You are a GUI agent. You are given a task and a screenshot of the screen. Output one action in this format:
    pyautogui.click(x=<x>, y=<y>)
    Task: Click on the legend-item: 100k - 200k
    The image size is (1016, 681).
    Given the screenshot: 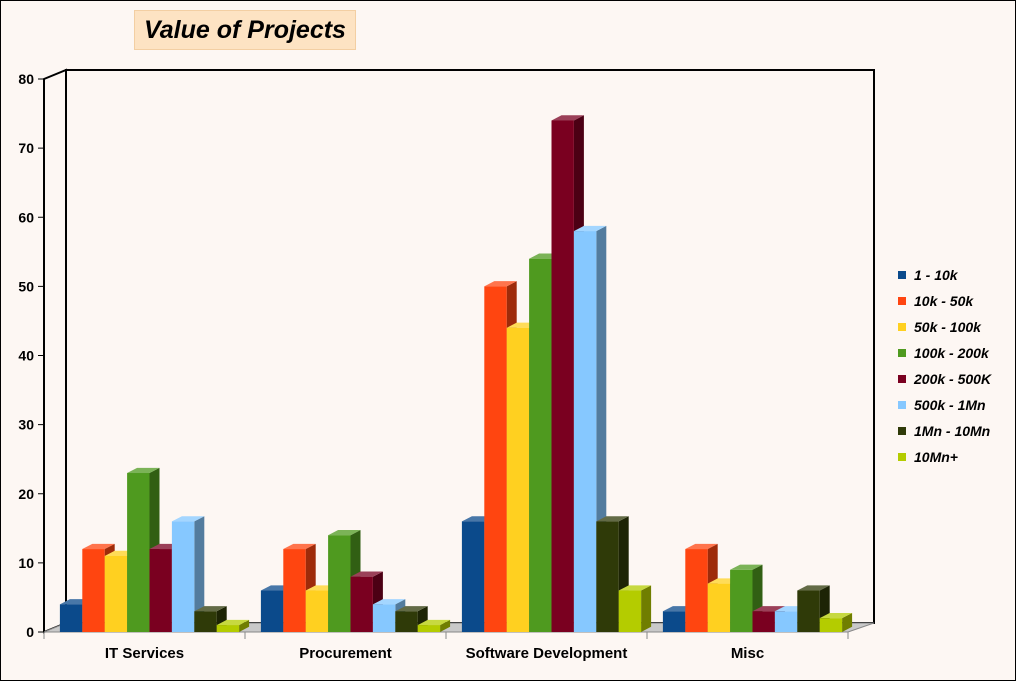 What is the action you would take?
    pyautogui.click(x=957, y=353)
    